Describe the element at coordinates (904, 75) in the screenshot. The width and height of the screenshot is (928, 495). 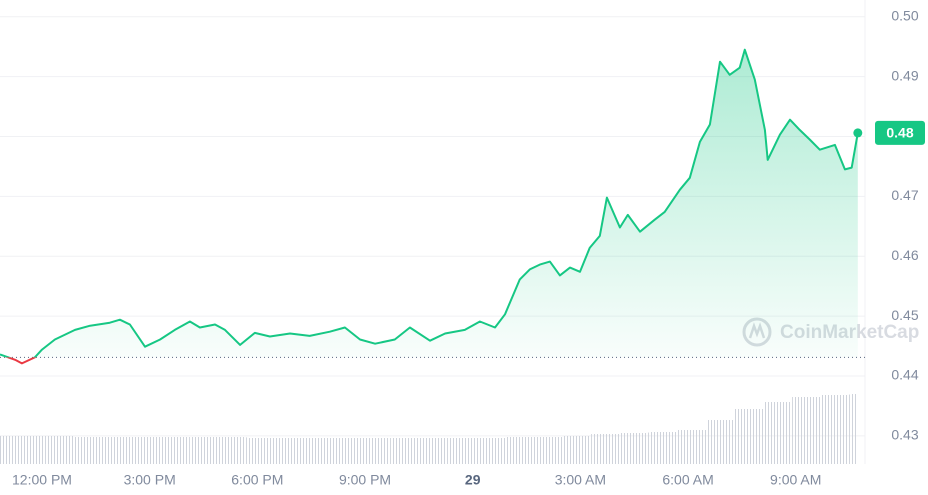
I see `y-tick-label: 0.49` at that location.